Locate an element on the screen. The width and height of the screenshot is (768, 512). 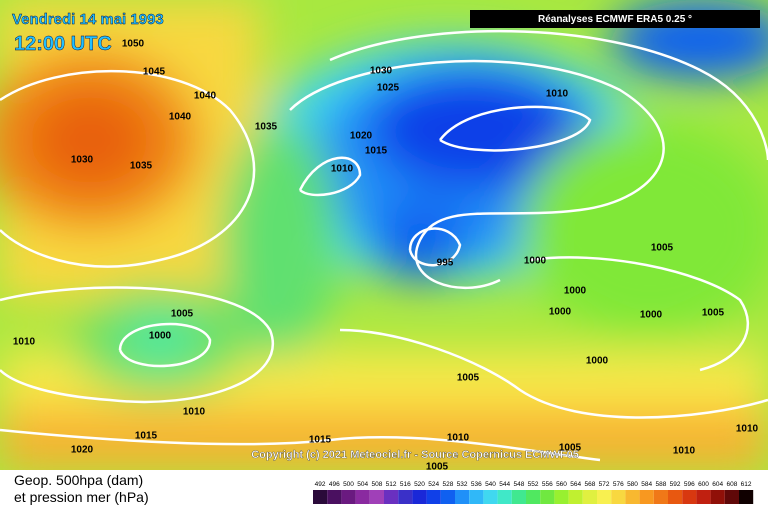
scale-label: 596 is located at coordinates (689, 484).